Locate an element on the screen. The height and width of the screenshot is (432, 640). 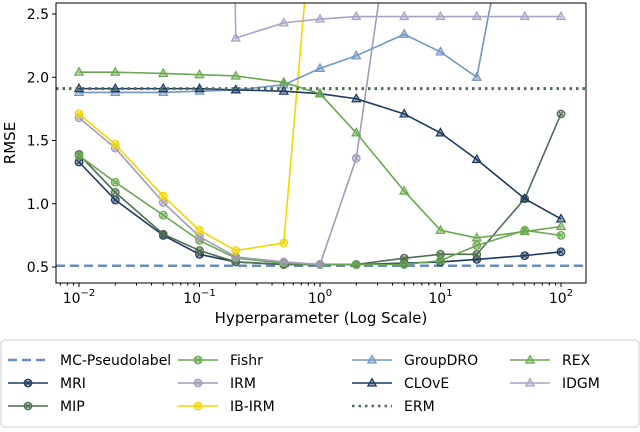
x-tick-label: 10¹ is located at coordinates (440, 297).